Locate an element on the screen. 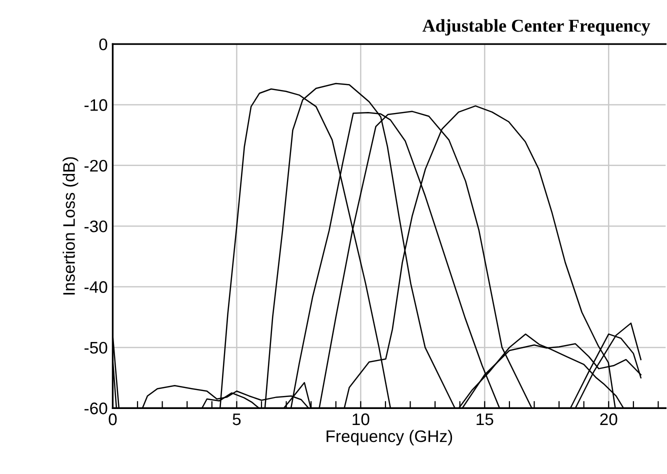  y-tick-label: -40 is located at coordinates (96, 287).